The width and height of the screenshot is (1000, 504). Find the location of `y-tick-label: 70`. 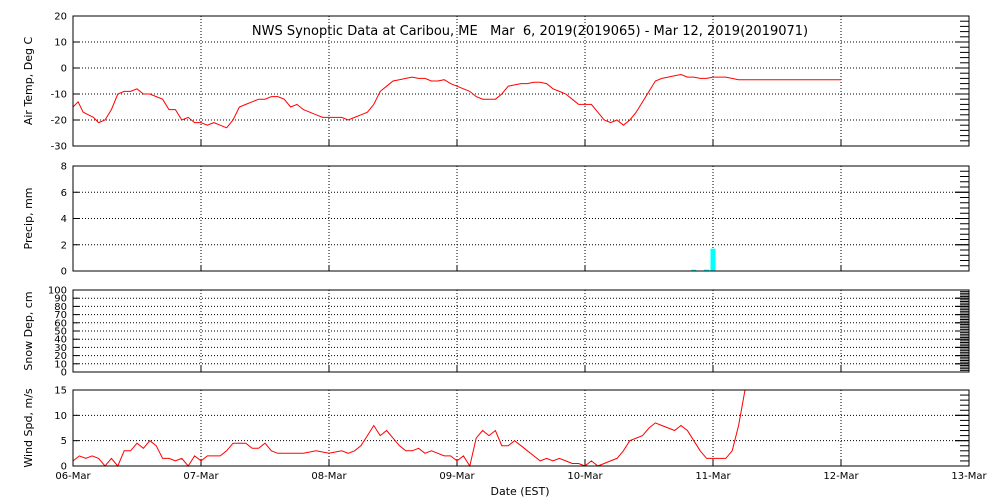

y-tick-label: 70 is located at coordinates (60, 315).